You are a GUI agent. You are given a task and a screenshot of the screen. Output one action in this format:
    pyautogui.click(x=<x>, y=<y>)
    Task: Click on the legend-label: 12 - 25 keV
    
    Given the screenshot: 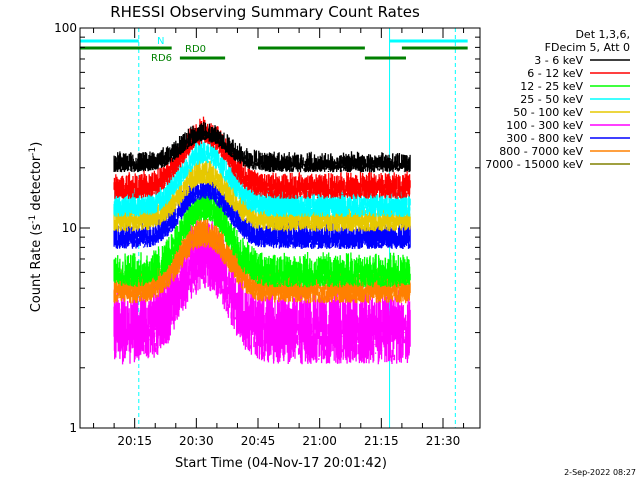 What is the action you would take?
    pyautogui.click(x=551, y=86)
    